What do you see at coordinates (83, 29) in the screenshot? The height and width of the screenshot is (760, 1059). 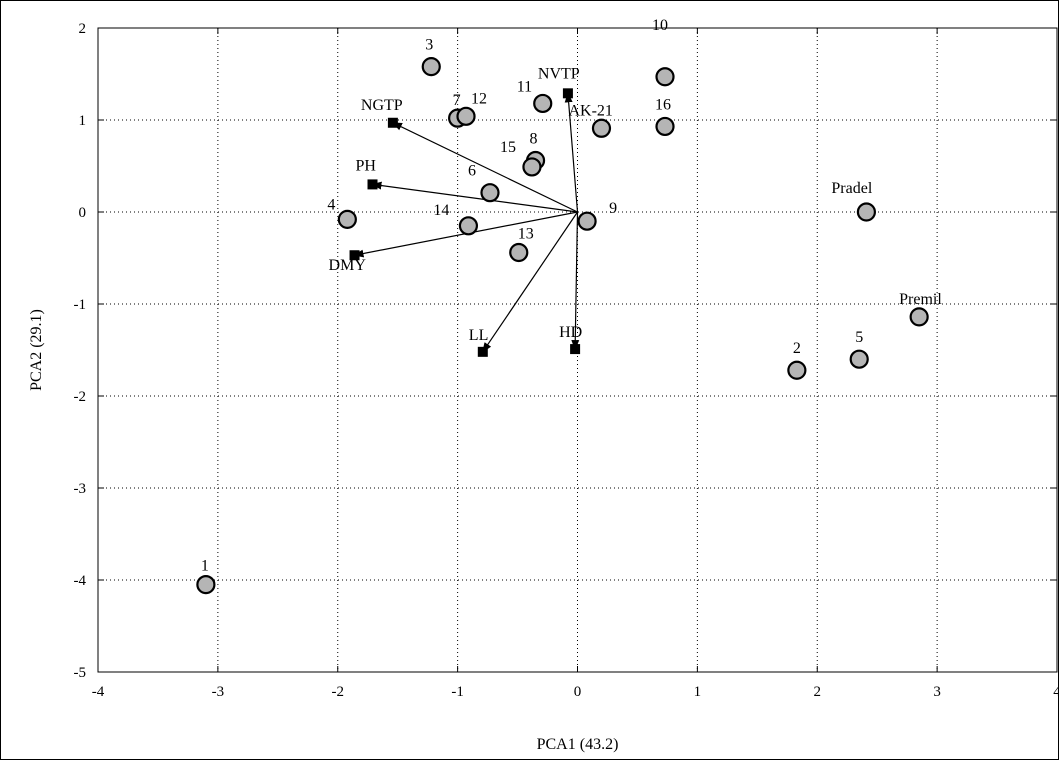 I see `y-tick-label: 2` at bounding box center [83, 29].